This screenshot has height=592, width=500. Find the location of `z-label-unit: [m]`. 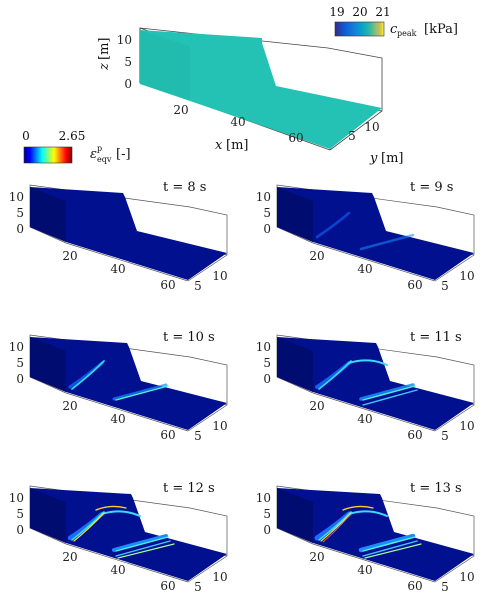

z-label-unit: [m] is located at coordinates (104, 49).